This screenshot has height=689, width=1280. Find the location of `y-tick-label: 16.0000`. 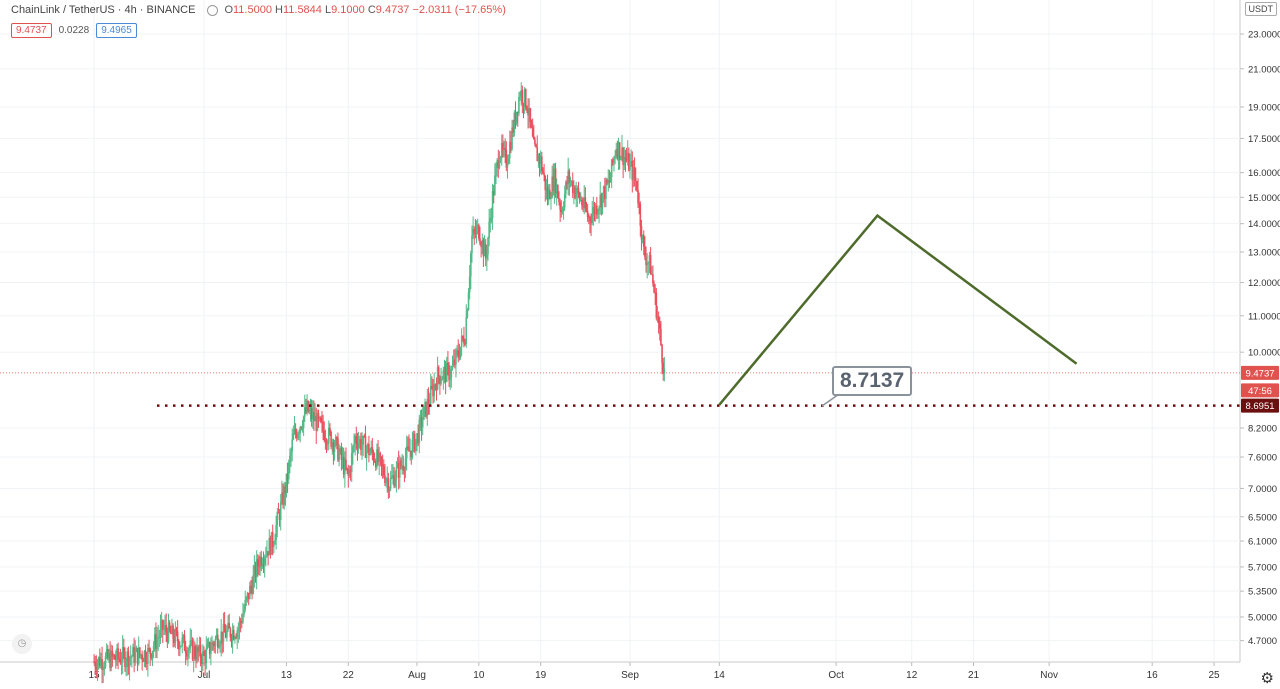

y-tick-label: 16.0000 is located at coordinates (1264, 173).